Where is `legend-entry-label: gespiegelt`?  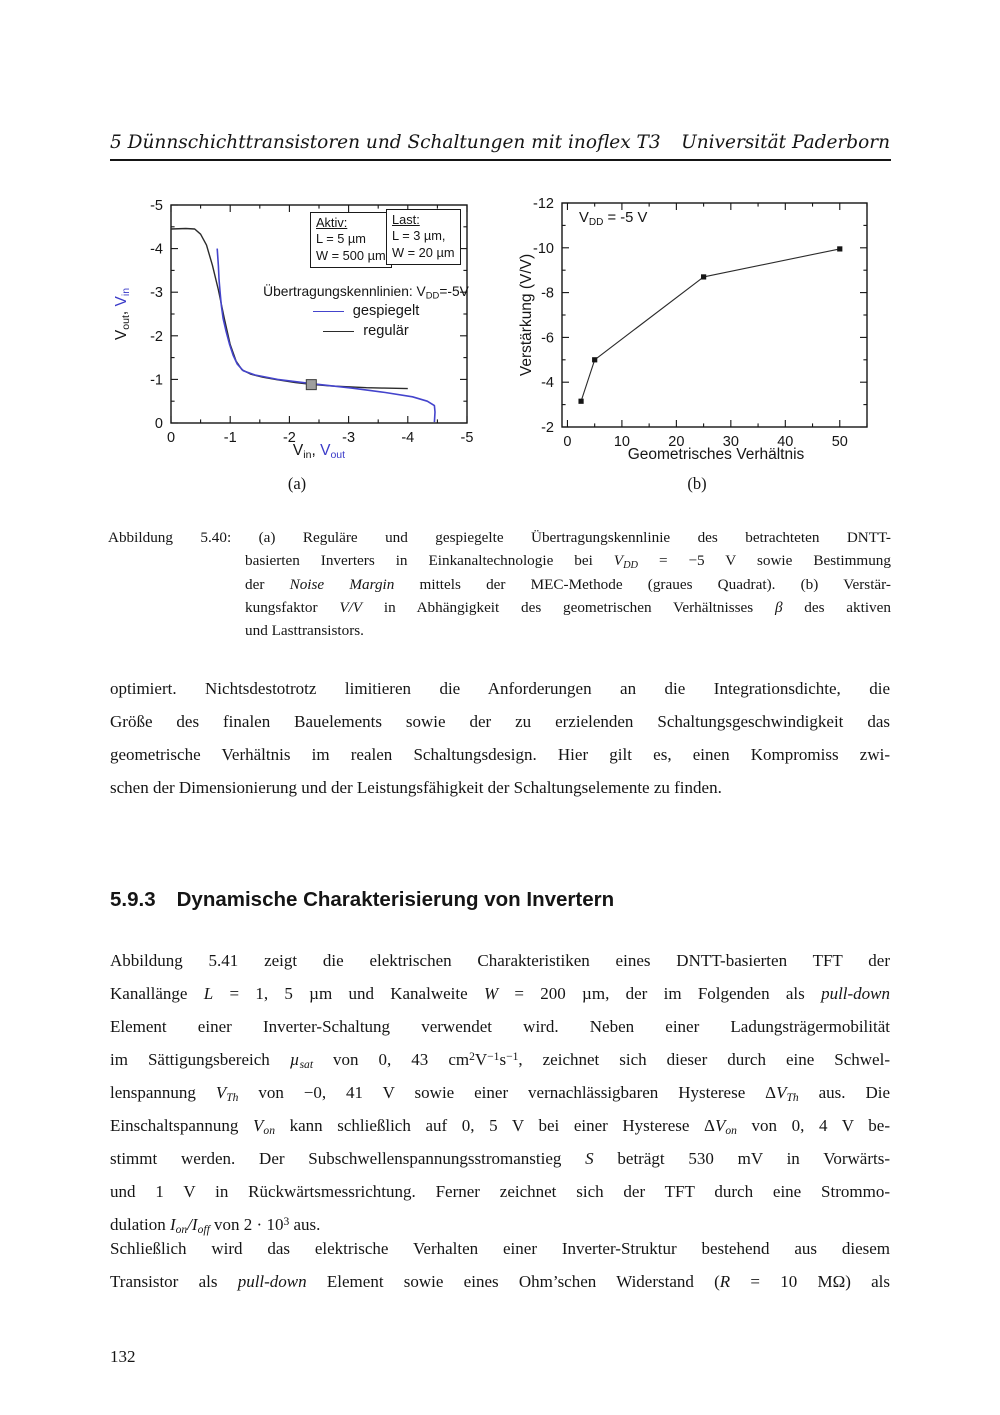
legend-entry-label: gespiegelt is located at coordinates (386, 311).